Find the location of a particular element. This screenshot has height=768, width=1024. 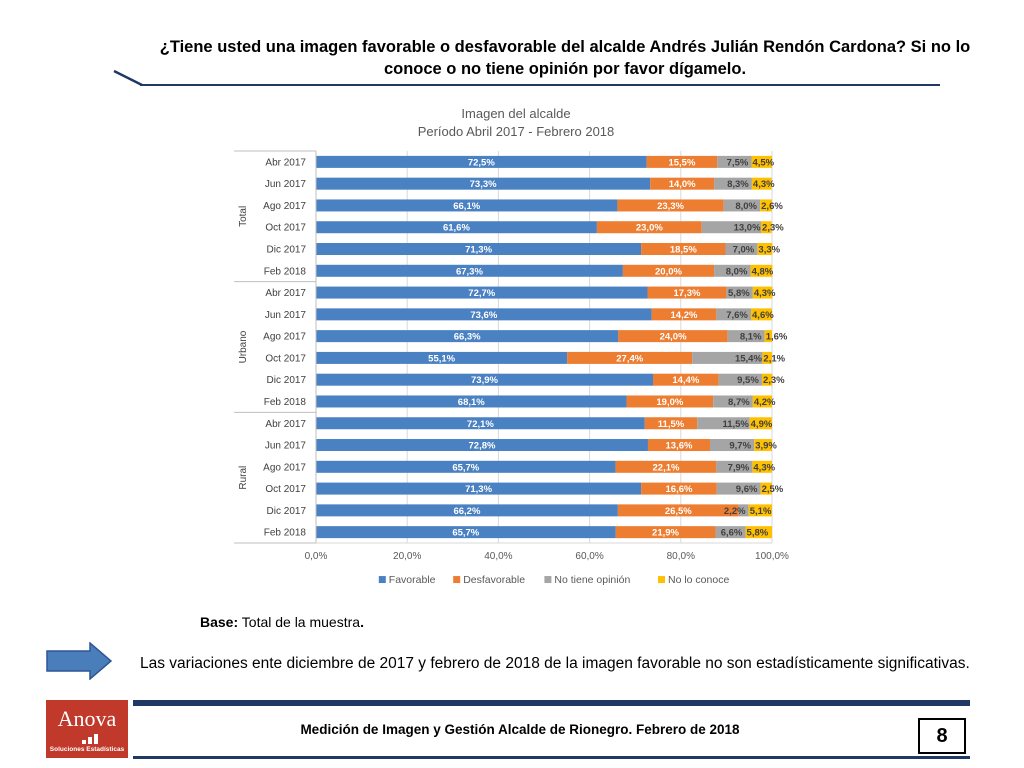

x-tick-label: 100,0% is located at coordinates (772, 556).